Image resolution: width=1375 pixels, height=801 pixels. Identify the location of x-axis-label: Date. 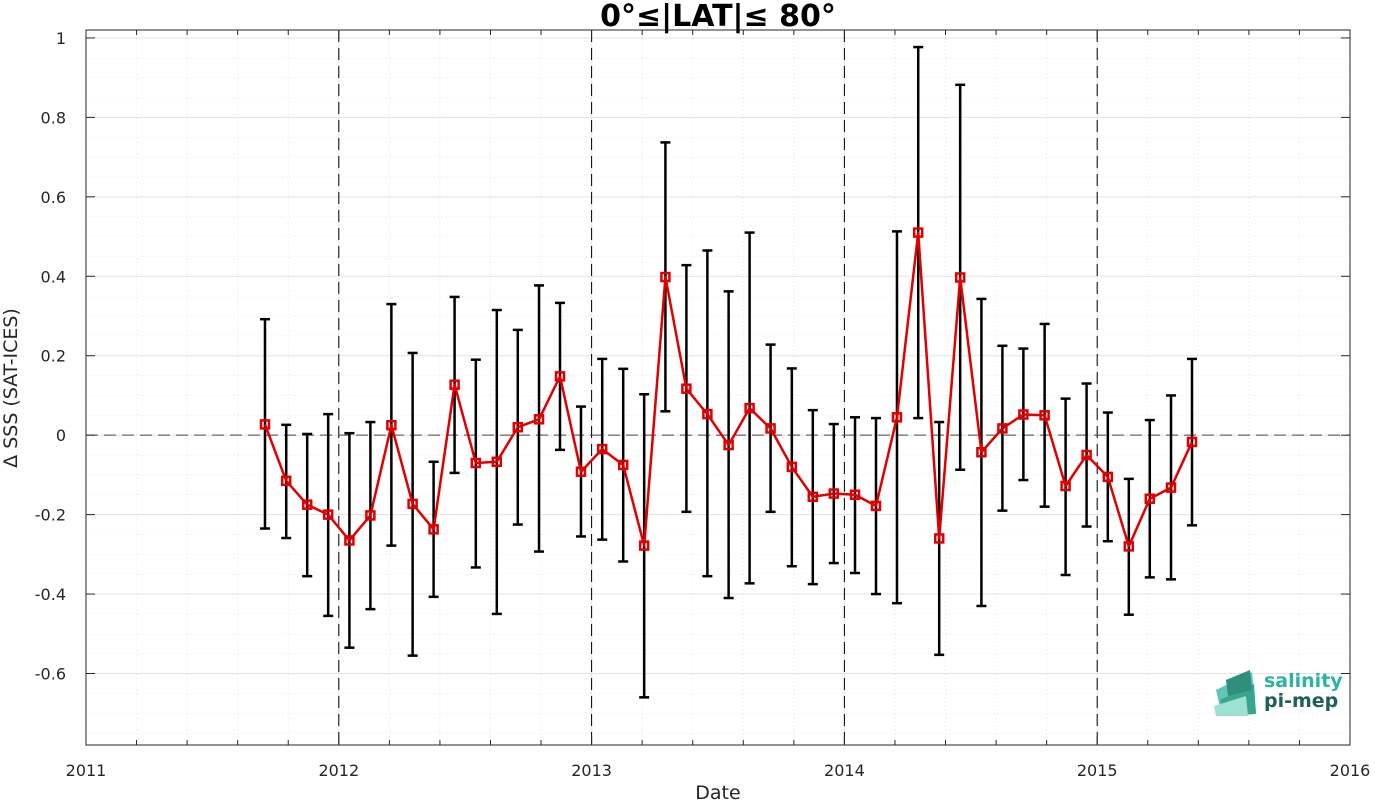
(717, 791).